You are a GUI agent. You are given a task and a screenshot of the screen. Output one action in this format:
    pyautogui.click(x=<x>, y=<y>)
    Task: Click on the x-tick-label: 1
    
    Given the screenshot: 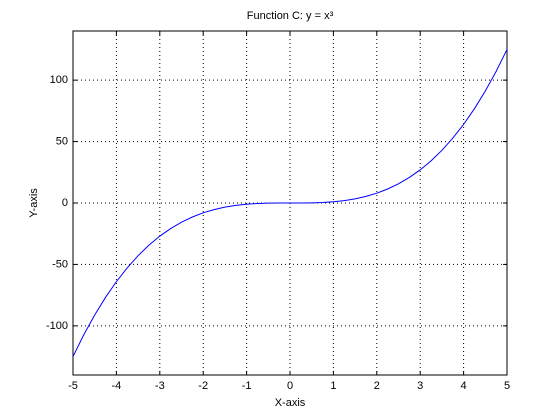 What is the action you would take?
    pyautogui.click(x=333, y=386)
    